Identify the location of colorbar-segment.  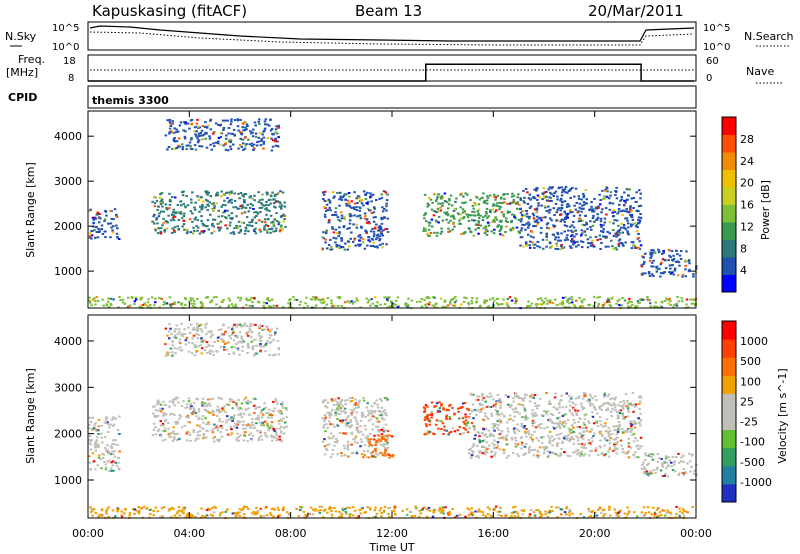
(729, 213).